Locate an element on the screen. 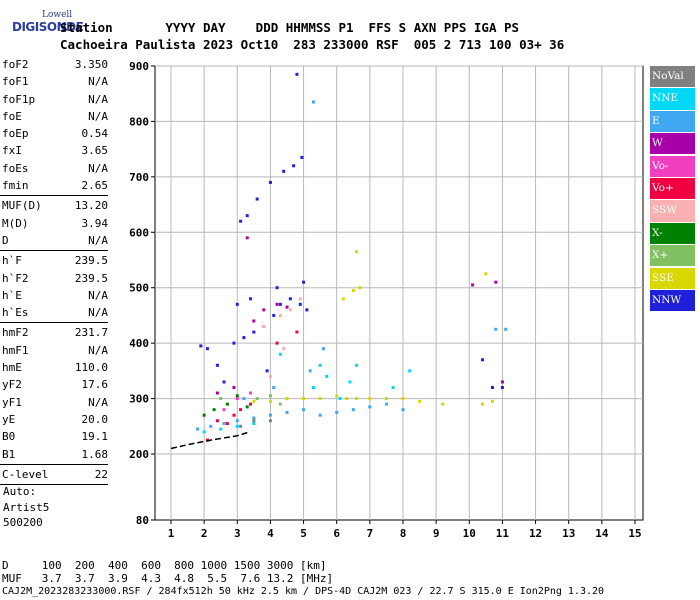  y-tick-label: 80 is located at coordinates (142, 520).